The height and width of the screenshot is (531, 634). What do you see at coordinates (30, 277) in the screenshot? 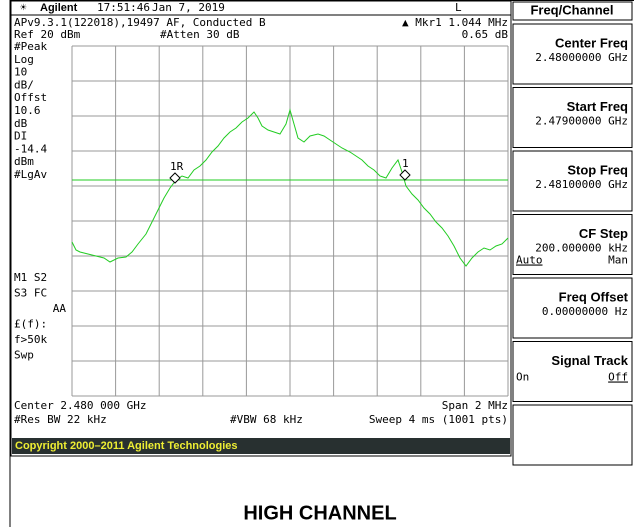
I see `side-label: M1 S2` at bounding box center [30, 277].